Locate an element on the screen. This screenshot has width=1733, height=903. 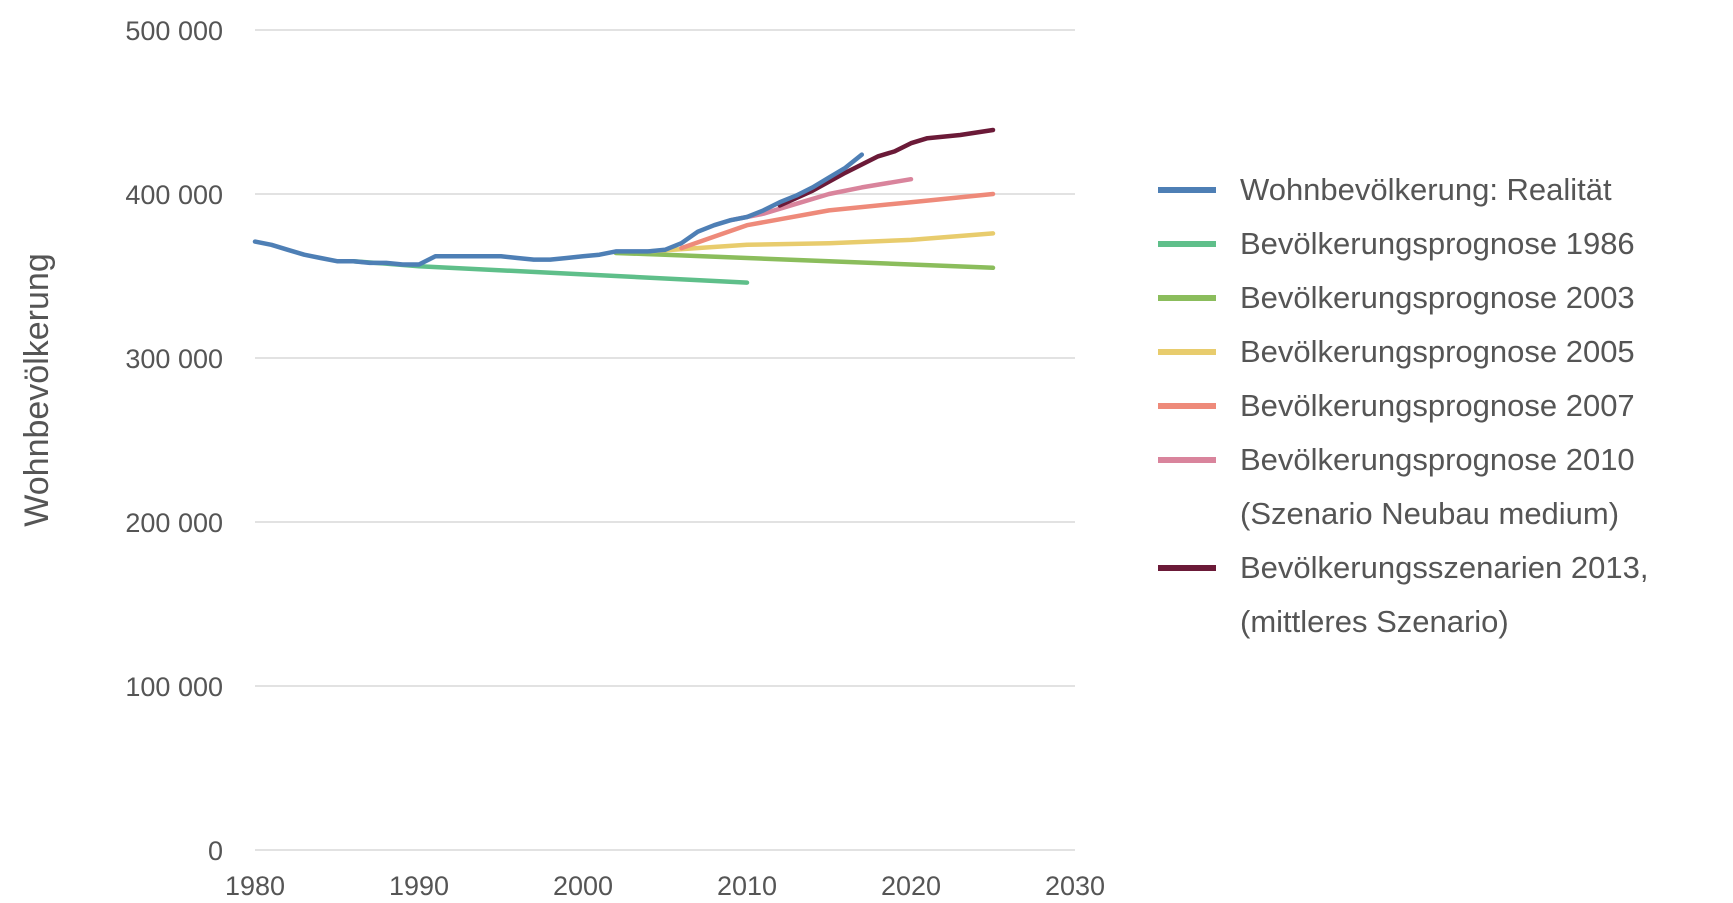
y-tick-label: 300 000 is located at coordinates (174, 359).